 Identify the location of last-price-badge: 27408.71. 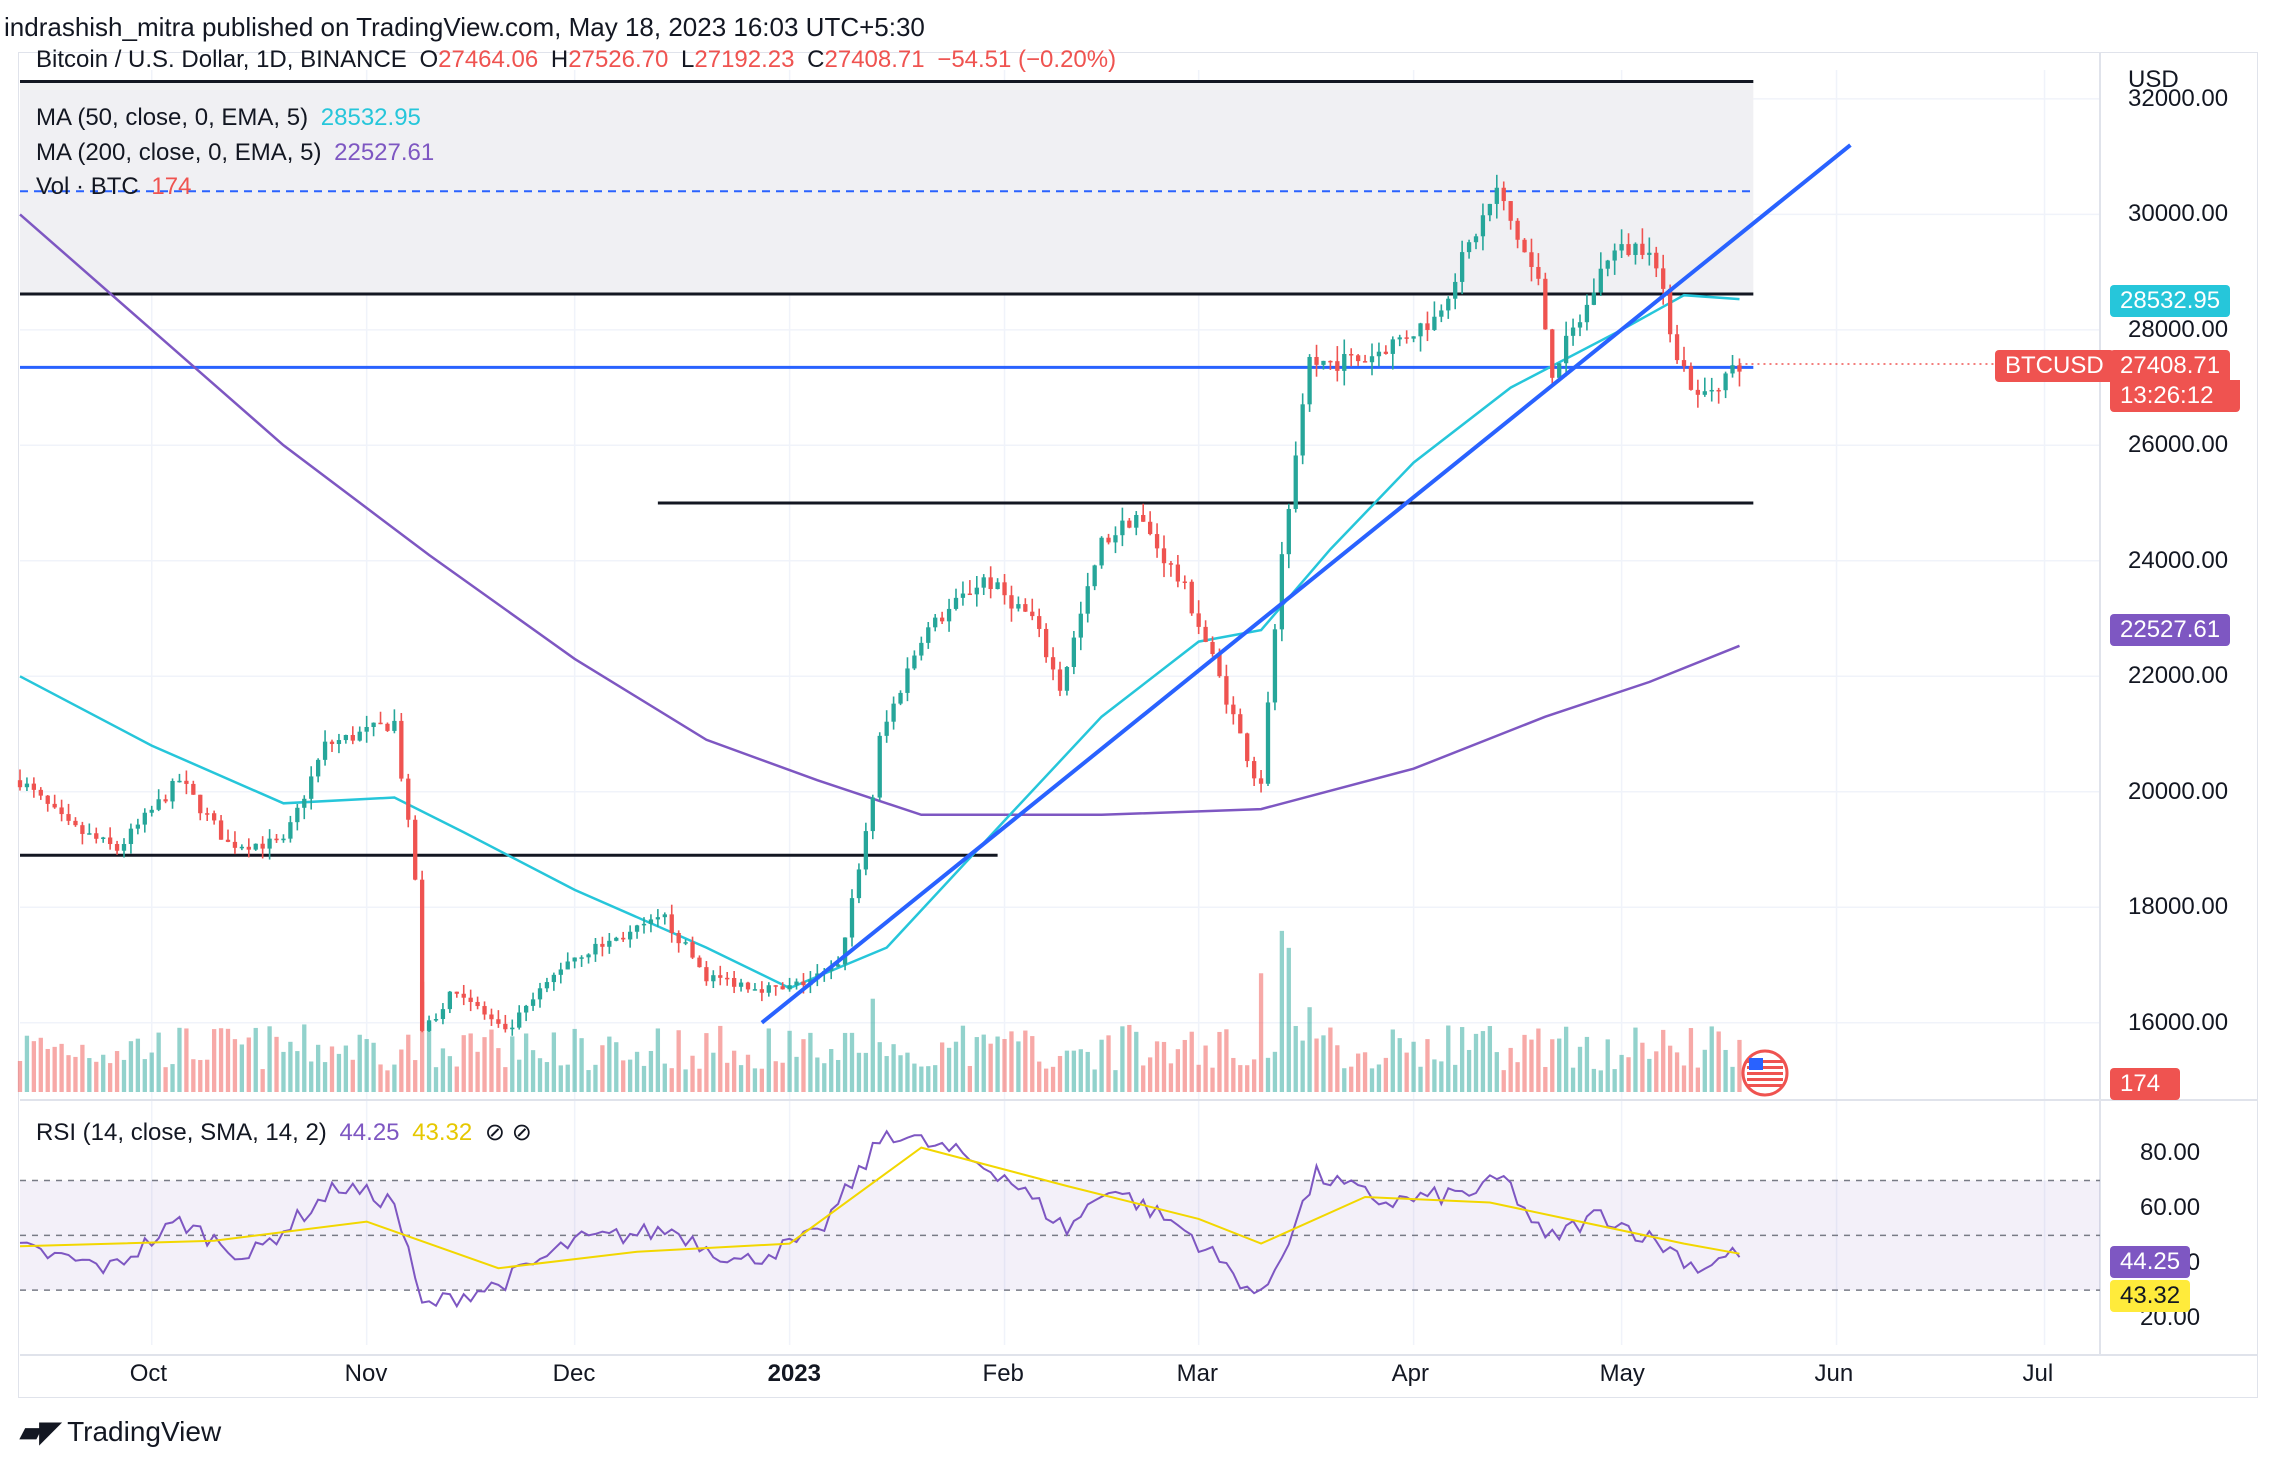
(2170, 366).